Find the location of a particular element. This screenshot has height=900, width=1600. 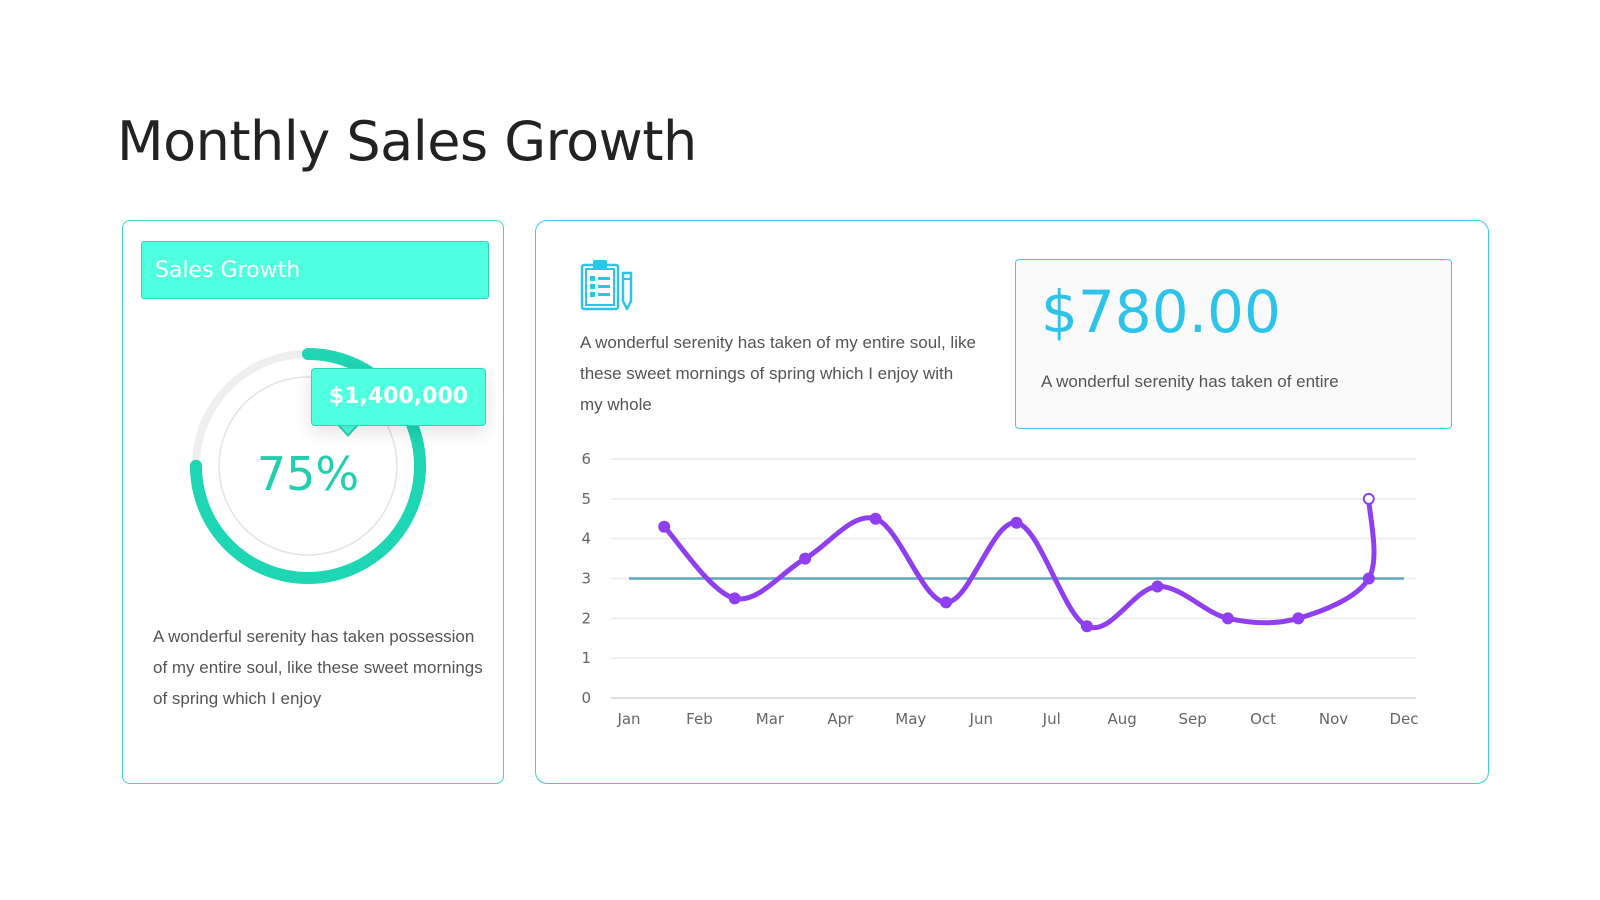

y-tick-label: 4 is located at coordinates (586, 539).